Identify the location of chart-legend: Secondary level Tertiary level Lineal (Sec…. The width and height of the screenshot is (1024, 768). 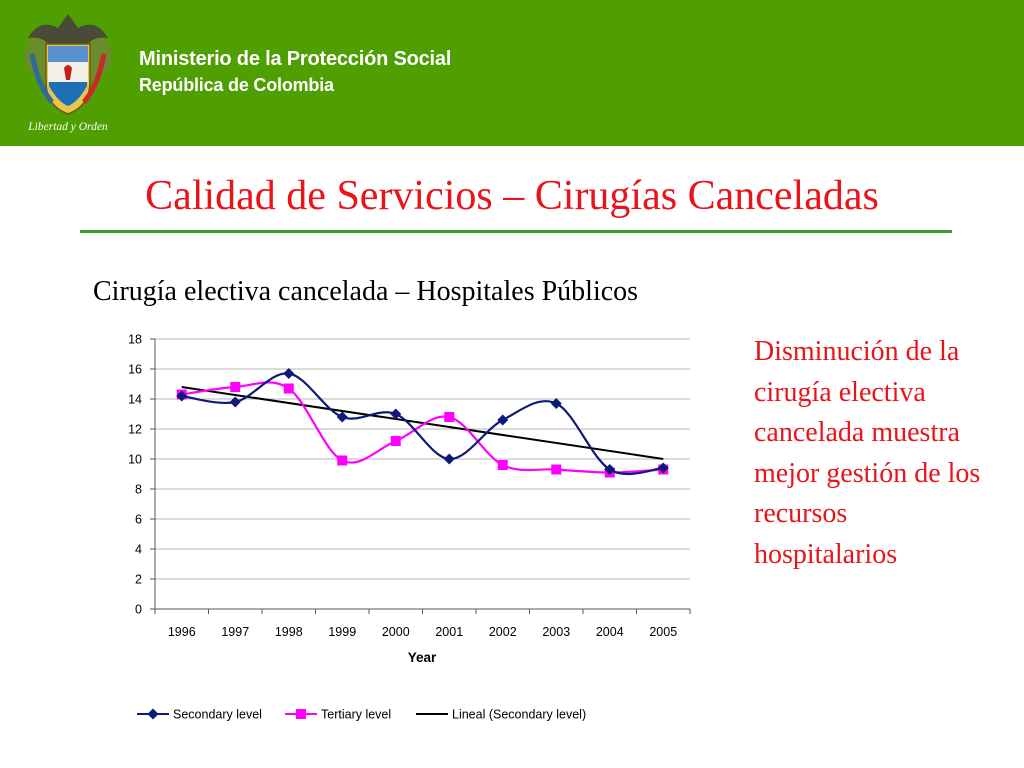
(361, 715).